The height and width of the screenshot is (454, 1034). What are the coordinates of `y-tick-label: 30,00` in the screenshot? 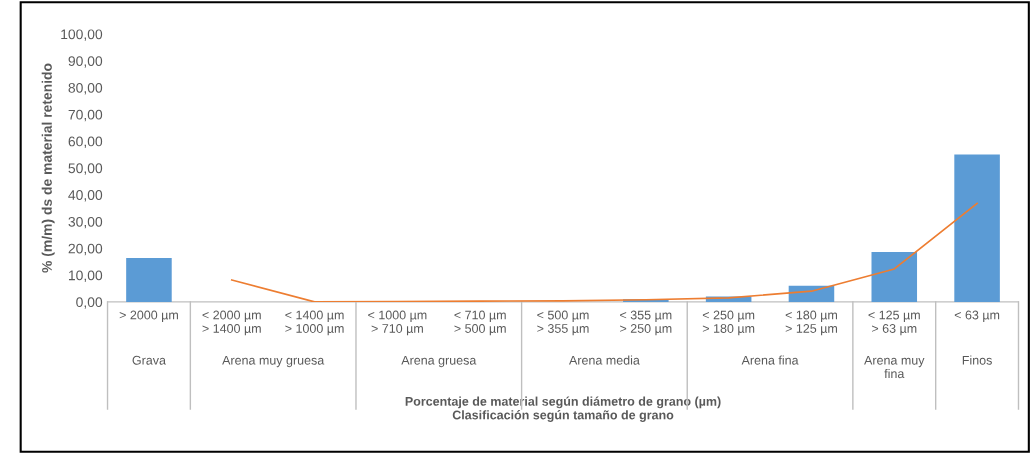 It's located at (85, 222).